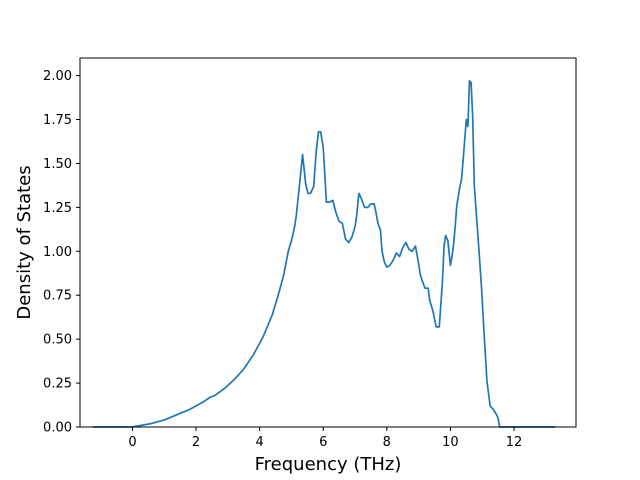  What do you see at coordinates (57, 164) in the screenshot?
I see `y-tick-label: 1.50` at bounding box center [57, 164].